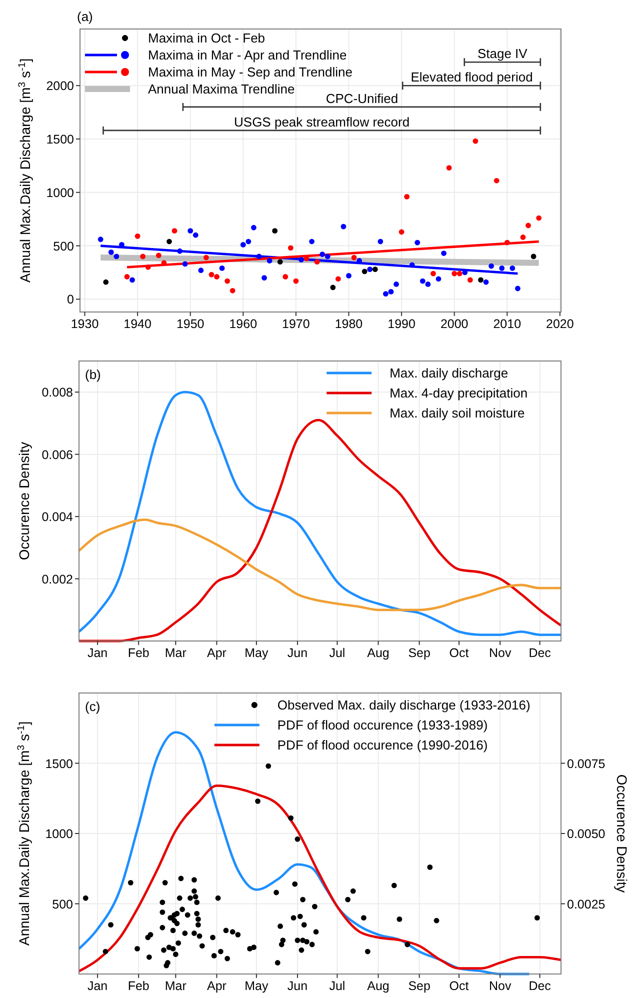 The width and height of the screenshot is (633, 998). I want to click on legend-label: Max. daily soil moisture, so click(457, 413).